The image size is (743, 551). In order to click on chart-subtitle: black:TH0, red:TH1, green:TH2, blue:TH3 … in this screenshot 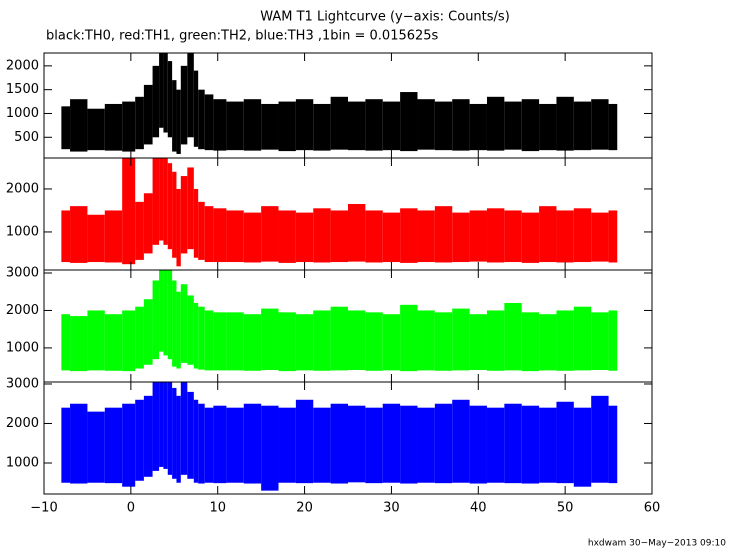, I will do `click(242, 36)`.